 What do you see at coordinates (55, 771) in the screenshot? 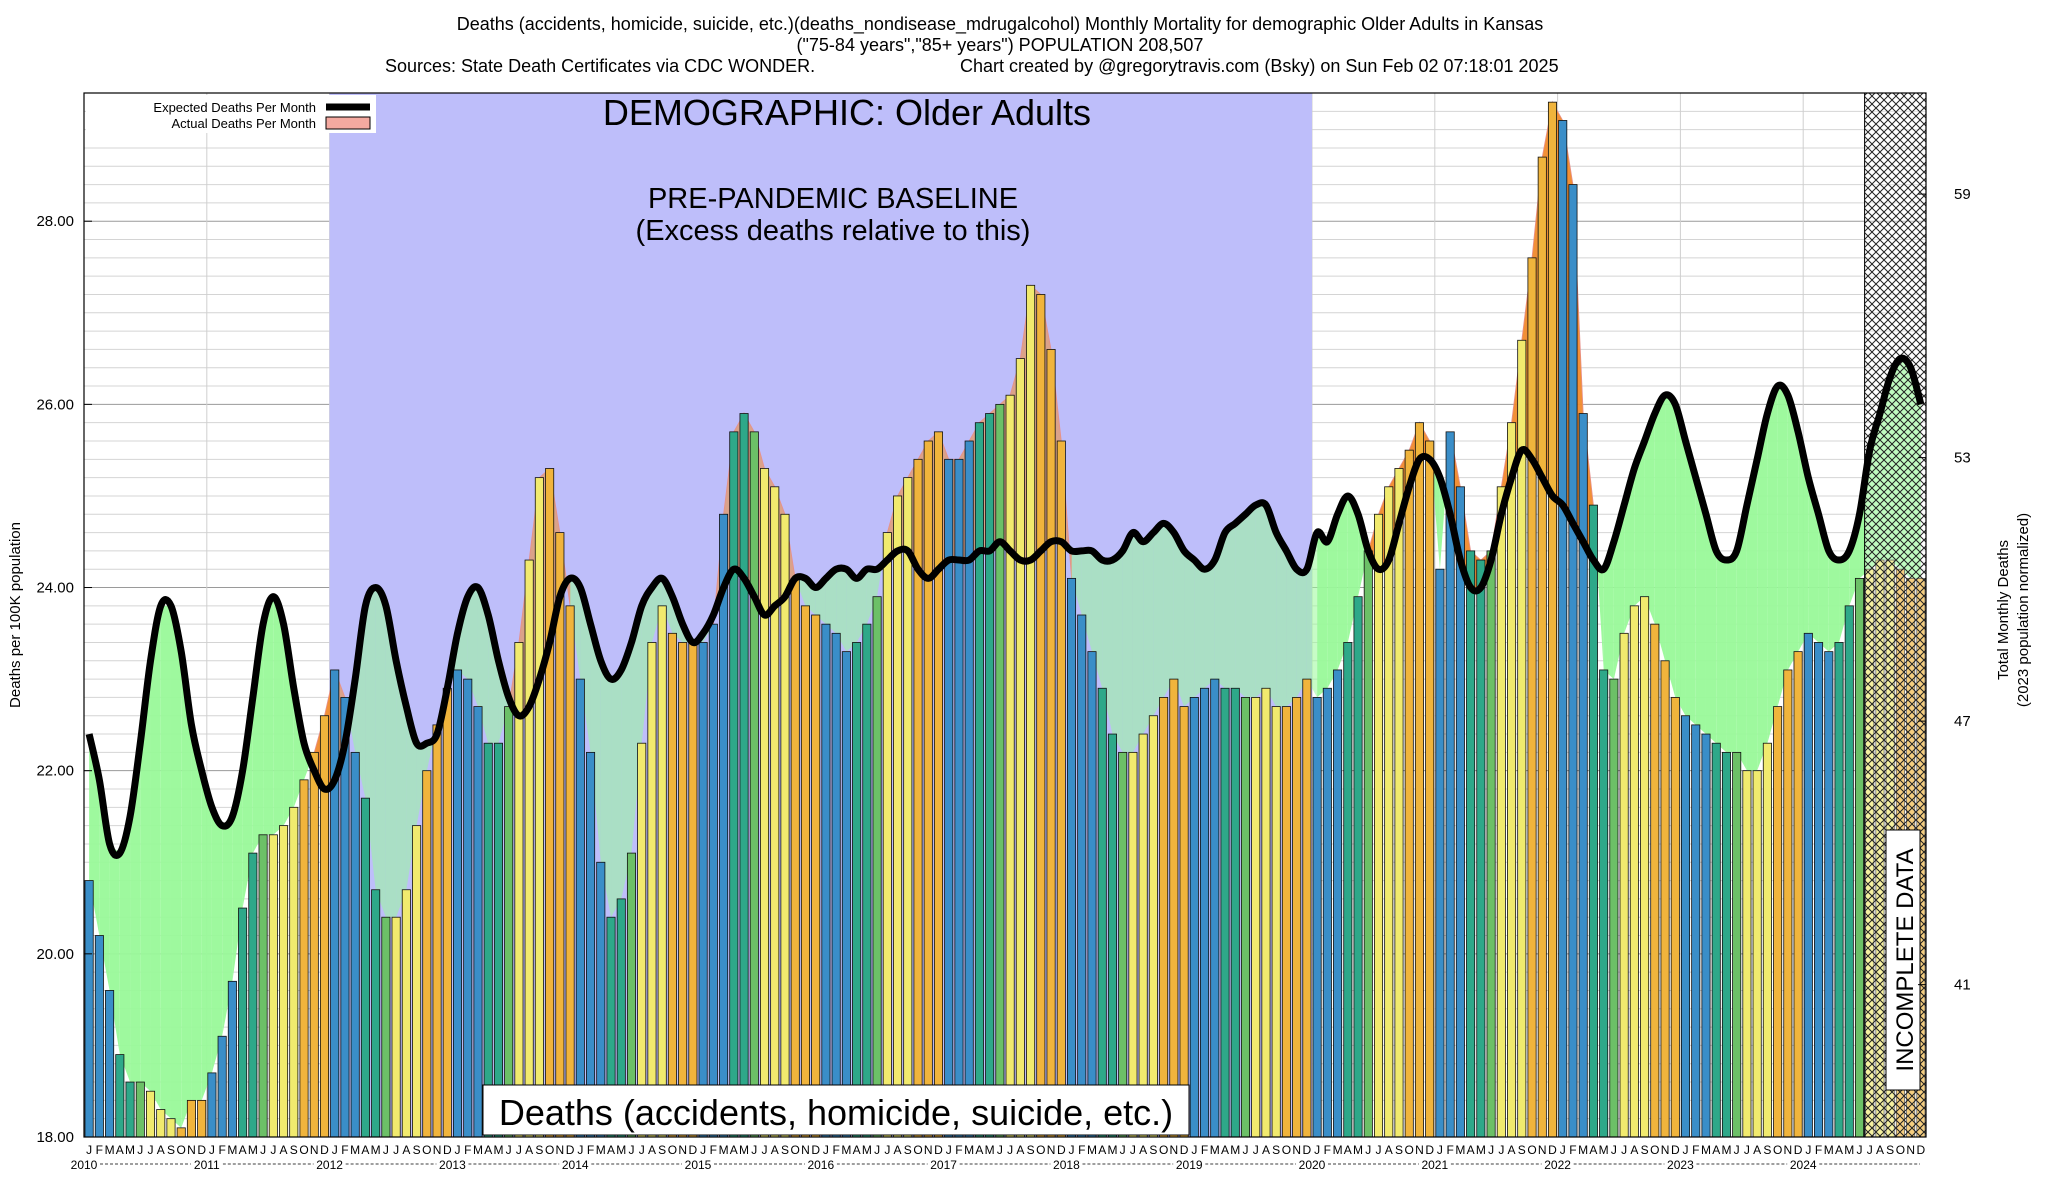
I see `y-tick-label: 22.00` at bounding box center [55, 771].